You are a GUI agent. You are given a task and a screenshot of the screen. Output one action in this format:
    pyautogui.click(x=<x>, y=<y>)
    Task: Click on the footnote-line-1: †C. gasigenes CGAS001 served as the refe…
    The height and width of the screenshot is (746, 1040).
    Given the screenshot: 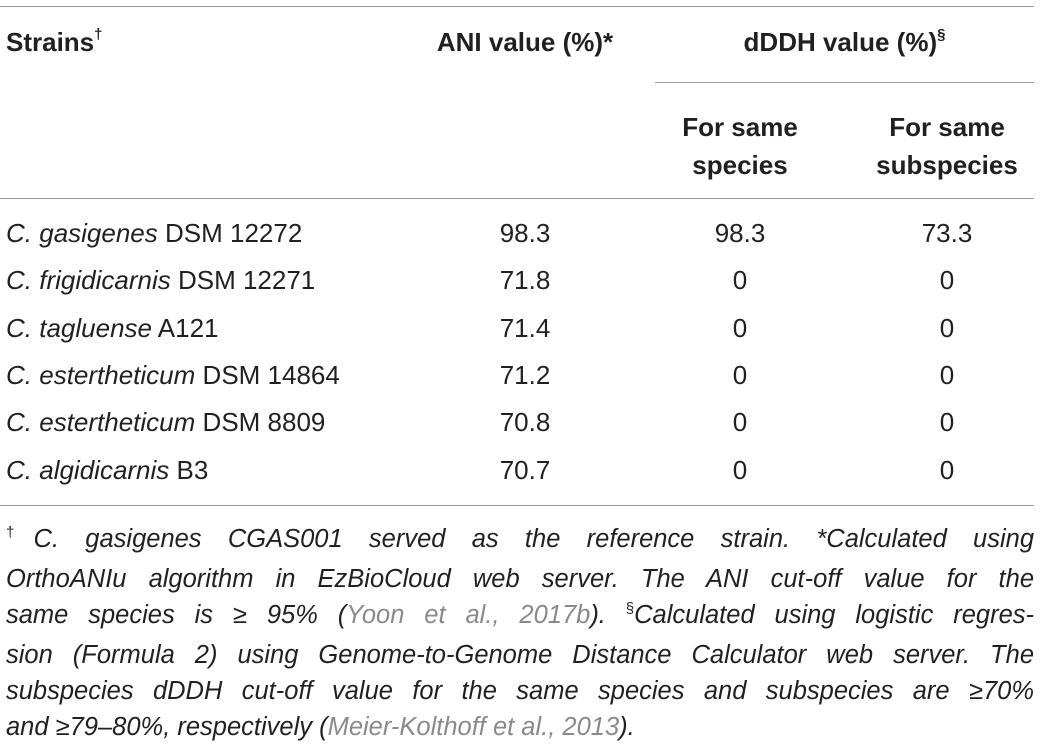 What is the action you would take?
    pyautogui.click(x=520, y=538)
    